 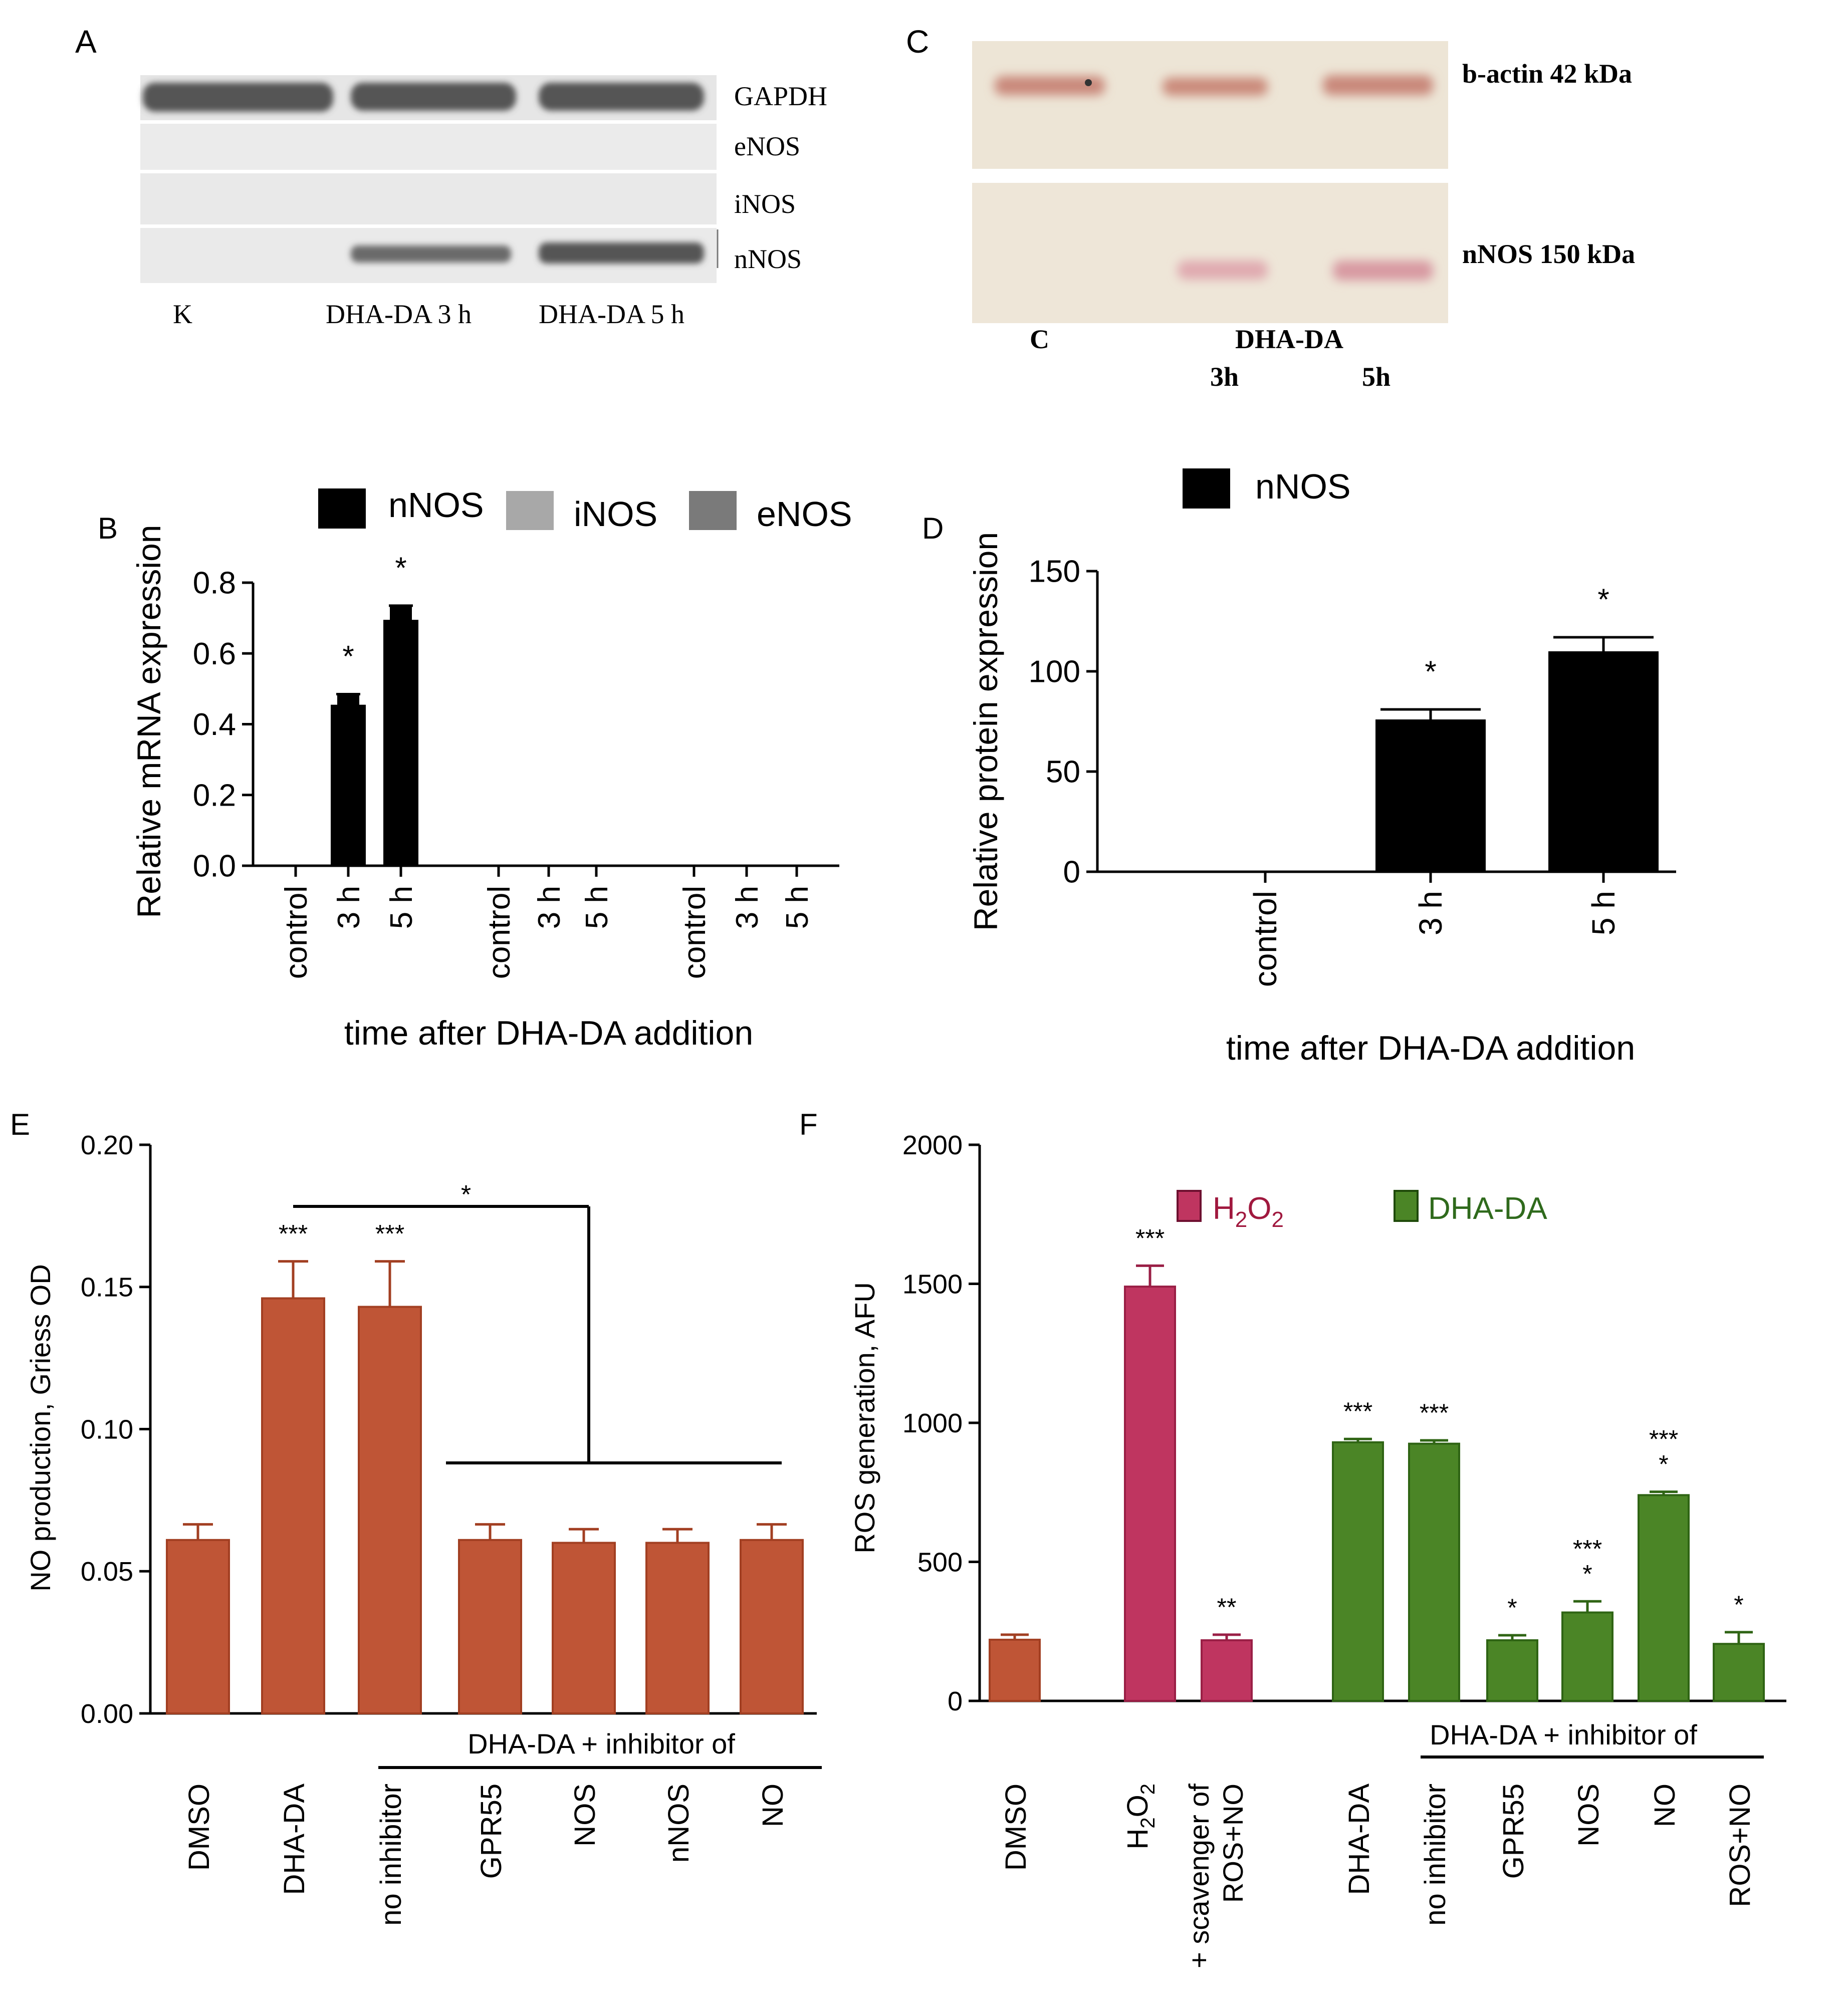 I want to click on panel-label-a: A, so click(x=86, y=42).